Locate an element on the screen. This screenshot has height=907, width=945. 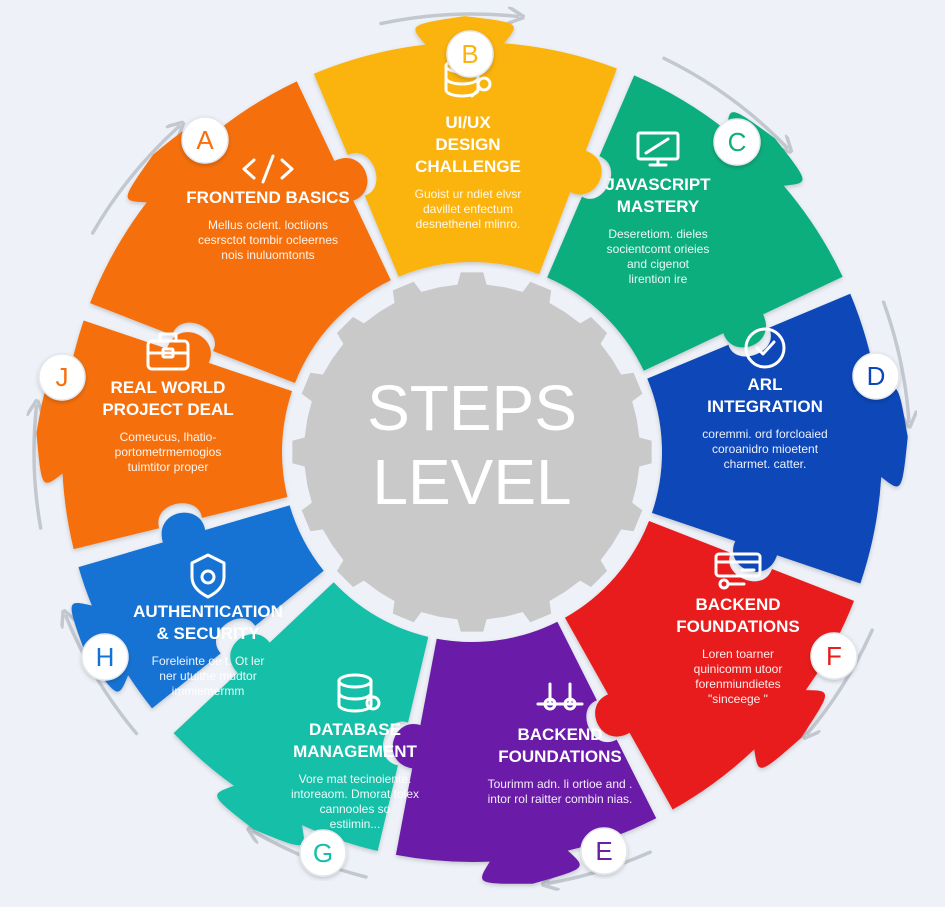
step-badge-c: C is located at coordinates (737, 142).